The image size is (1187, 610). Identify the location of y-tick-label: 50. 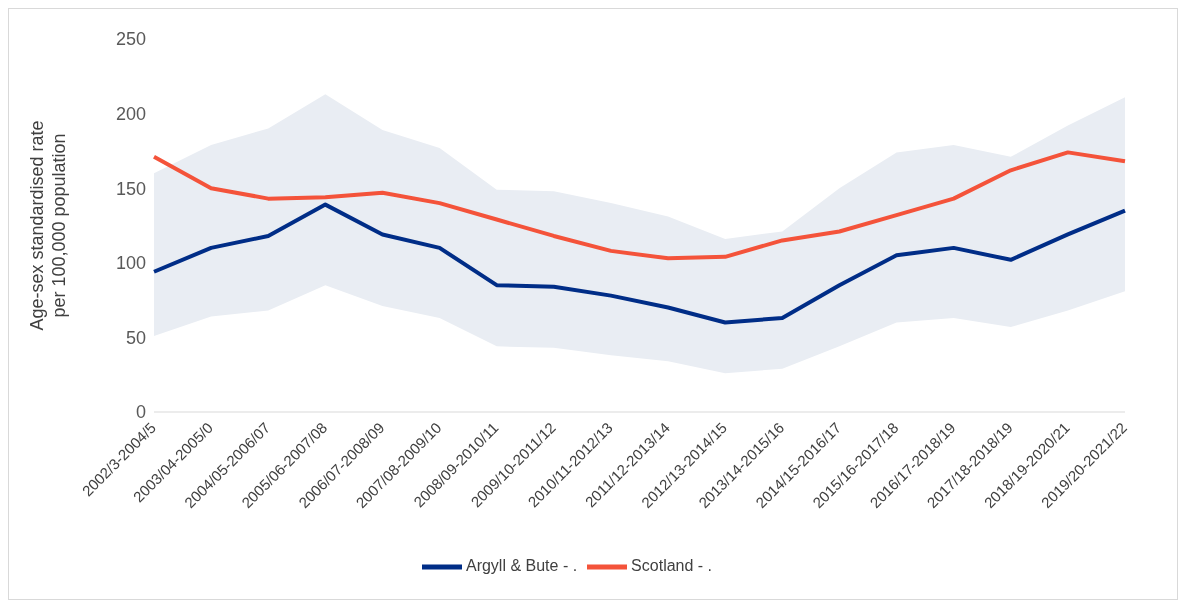
(135, 337).